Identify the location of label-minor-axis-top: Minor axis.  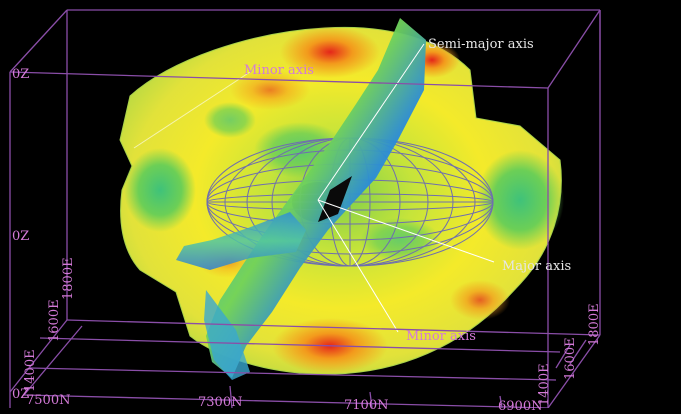
(279, 70).